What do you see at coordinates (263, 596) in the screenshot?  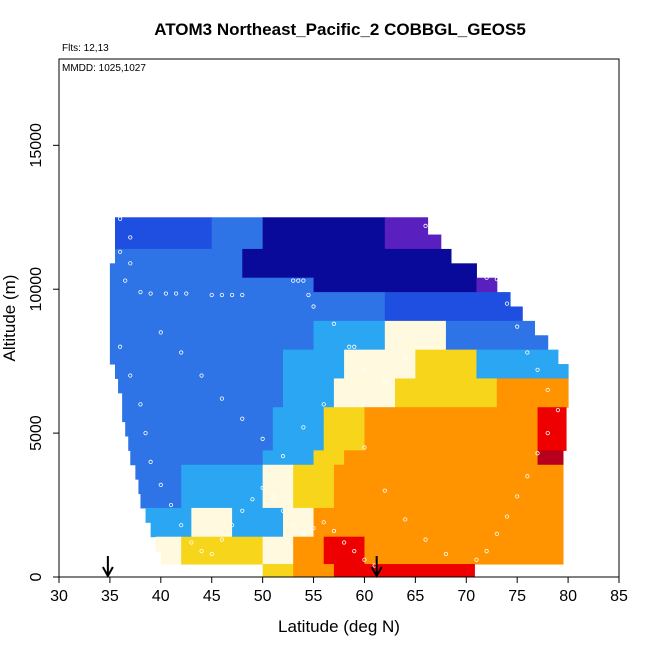 I see `x-tick-label: 50` at bounding box center [263, 596].